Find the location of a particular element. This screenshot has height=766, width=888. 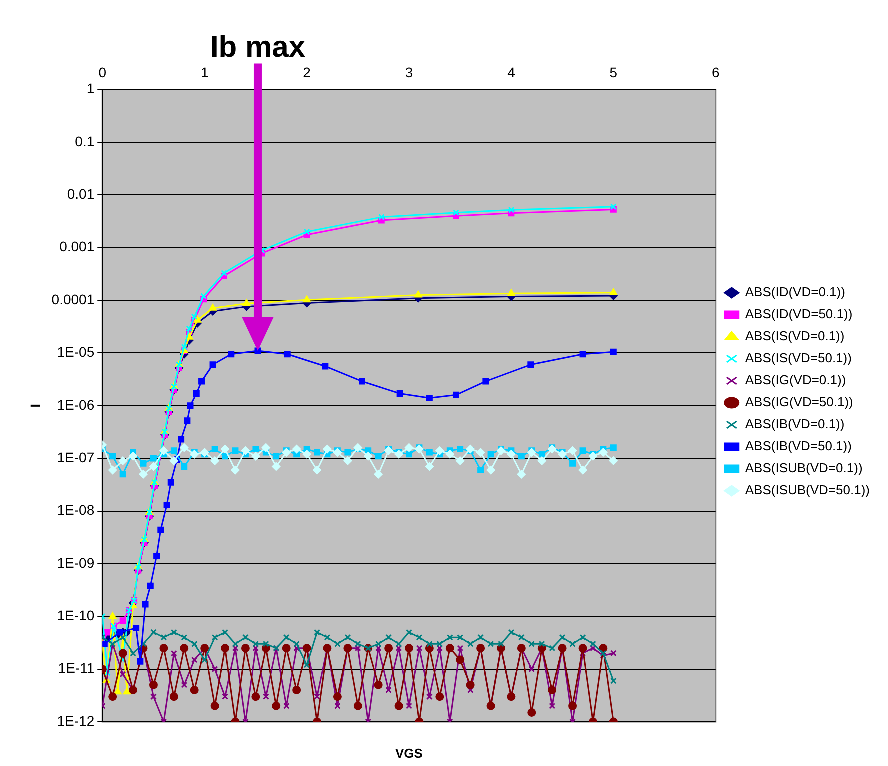

y-tick-label: 0.001 is located at coordinates (77, 246).